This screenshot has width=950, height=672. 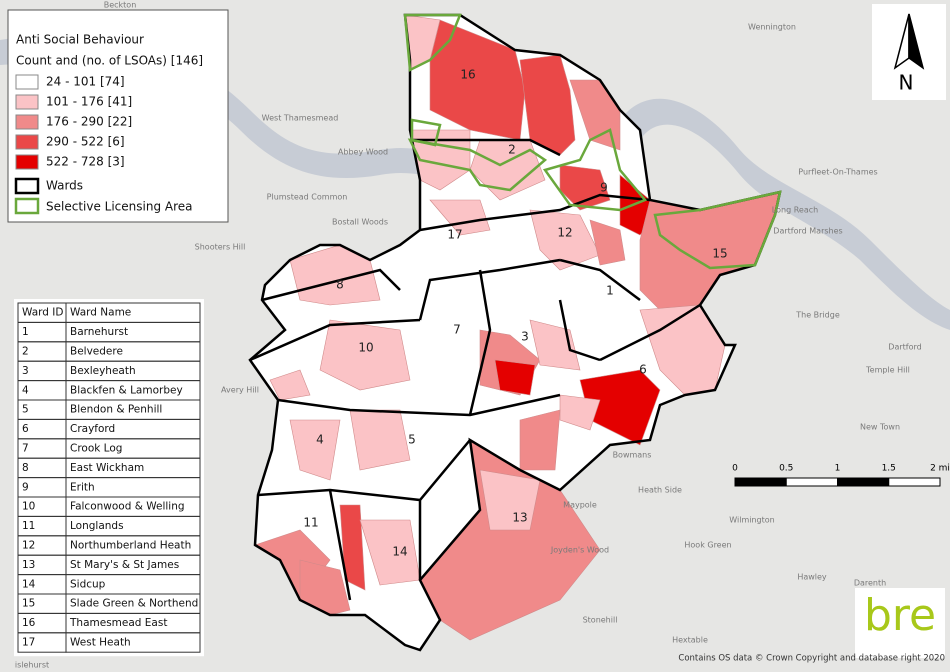 What do you see at coordinates (119, 207) in the screenshot?
I see `legend-label: Selective Licensing Area` at bounding box center [119, 207].